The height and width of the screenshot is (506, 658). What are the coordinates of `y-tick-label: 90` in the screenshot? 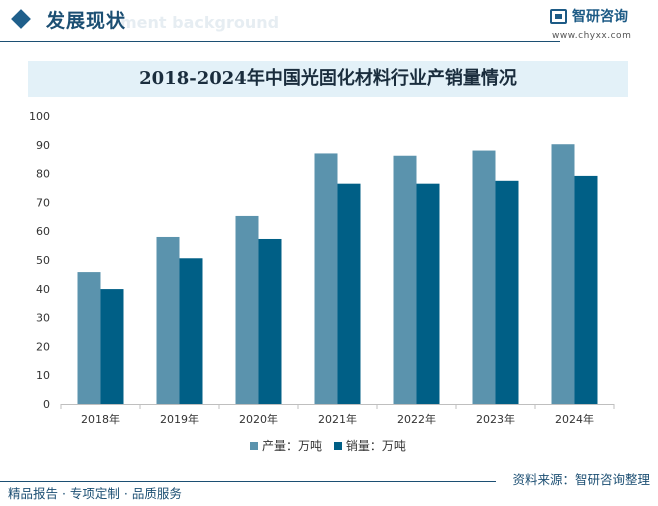 It's located at (43, 145).